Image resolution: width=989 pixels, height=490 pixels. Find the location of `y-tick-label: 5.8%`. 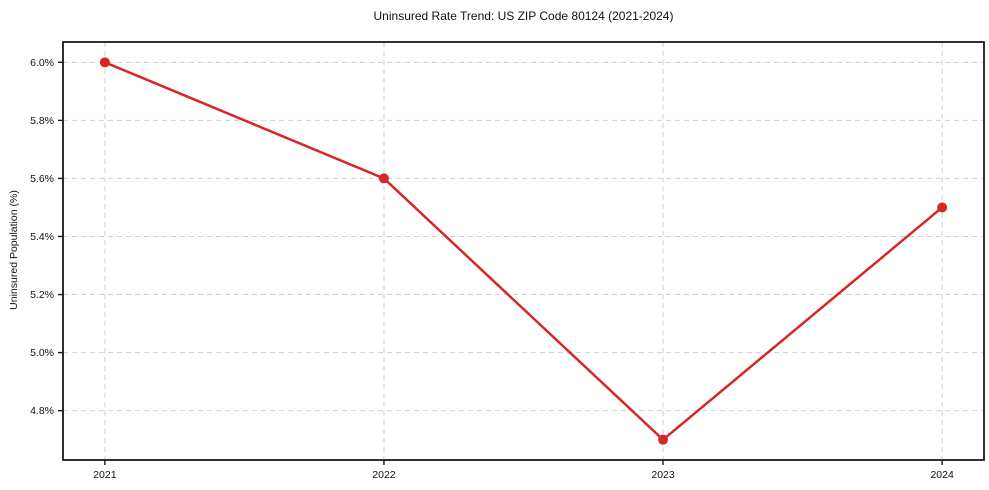

y-tick-label: 5.8% is located at coordinates (42, 121).